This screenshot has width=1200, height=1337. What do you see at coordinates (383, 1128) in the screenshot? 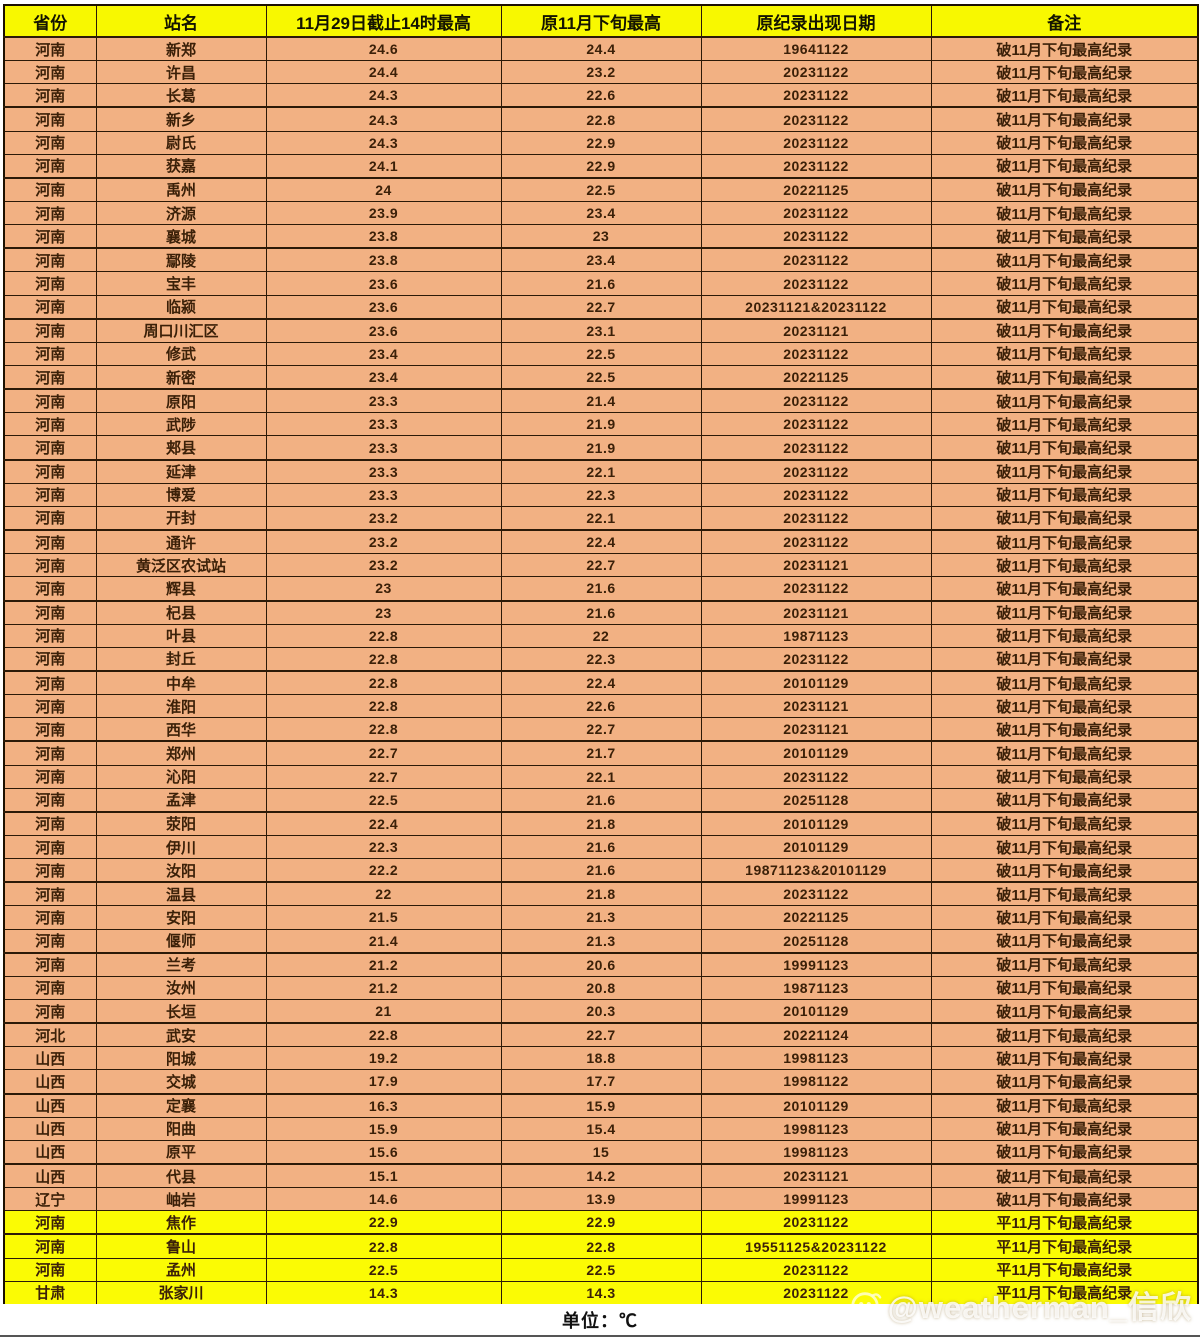
I see `cell-temp-today: 15.9` at bounding box center [383, 1128].